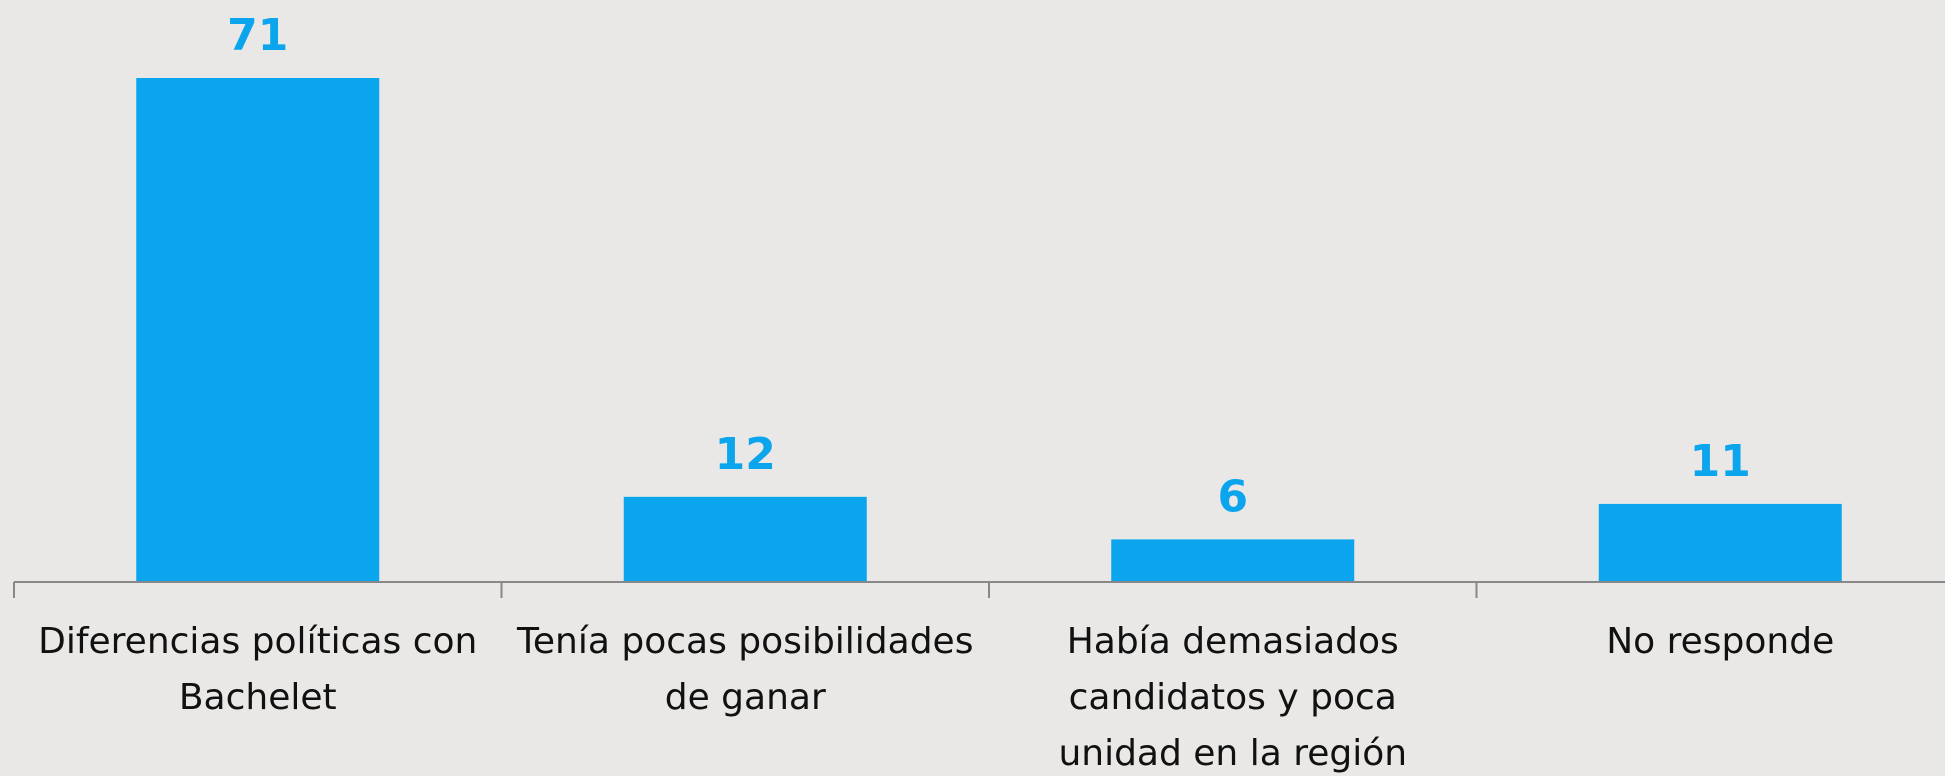 The width and height of the screenshot is (1945, 776). Describe the element at coordinates (745, 454) in the screenshot. I see `value-label: 12` at that location.